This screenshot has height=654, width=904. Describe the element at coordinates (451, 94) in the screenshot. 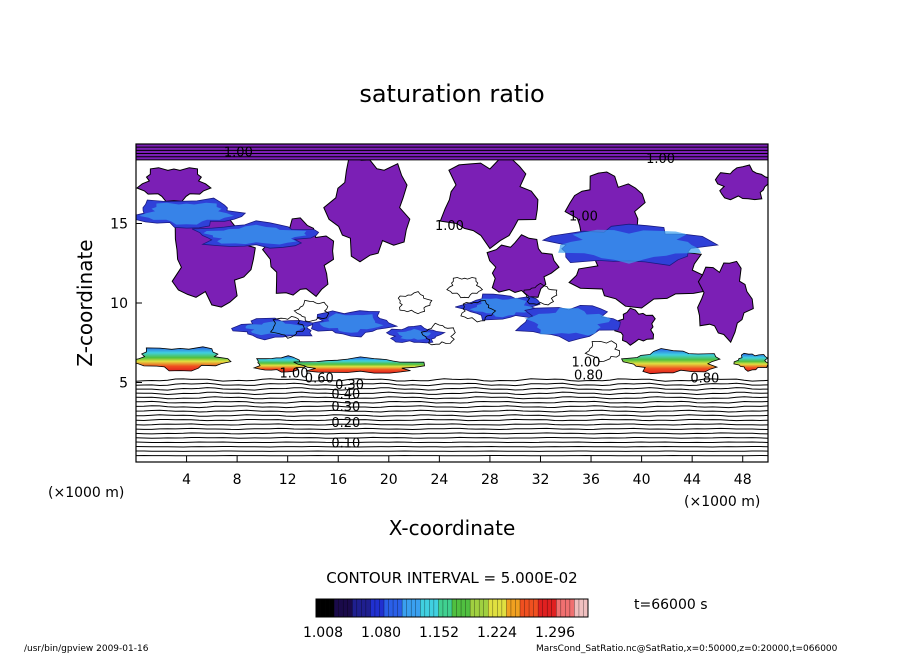

I see `chart-title: saturation ratio` at that location.